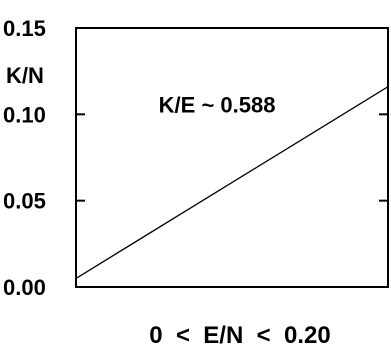 This screenshot has width=391, height=353. I want to click on annotation-layer: K/E ~ 0.588, so click(217, 105).